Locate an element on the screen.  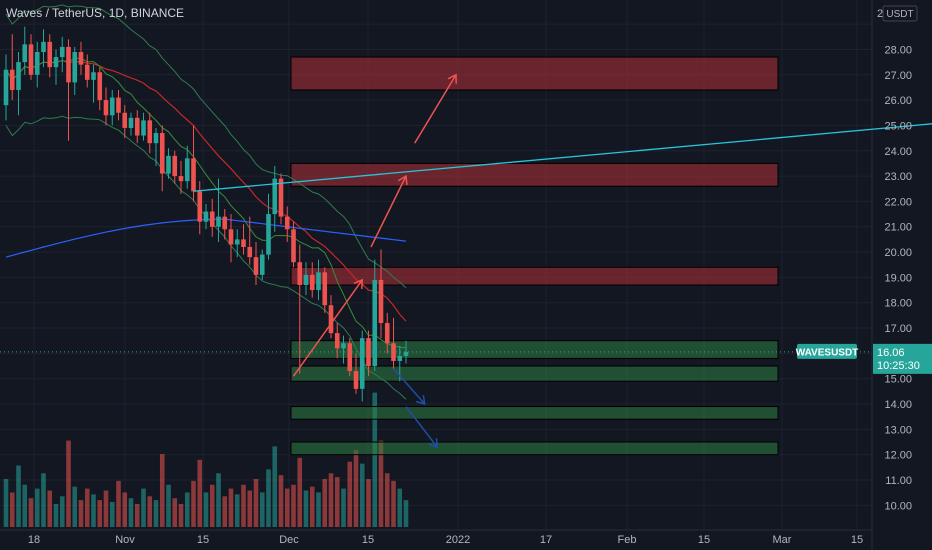
price-tick-label: 19.00 is located at coordinates (898, 278).